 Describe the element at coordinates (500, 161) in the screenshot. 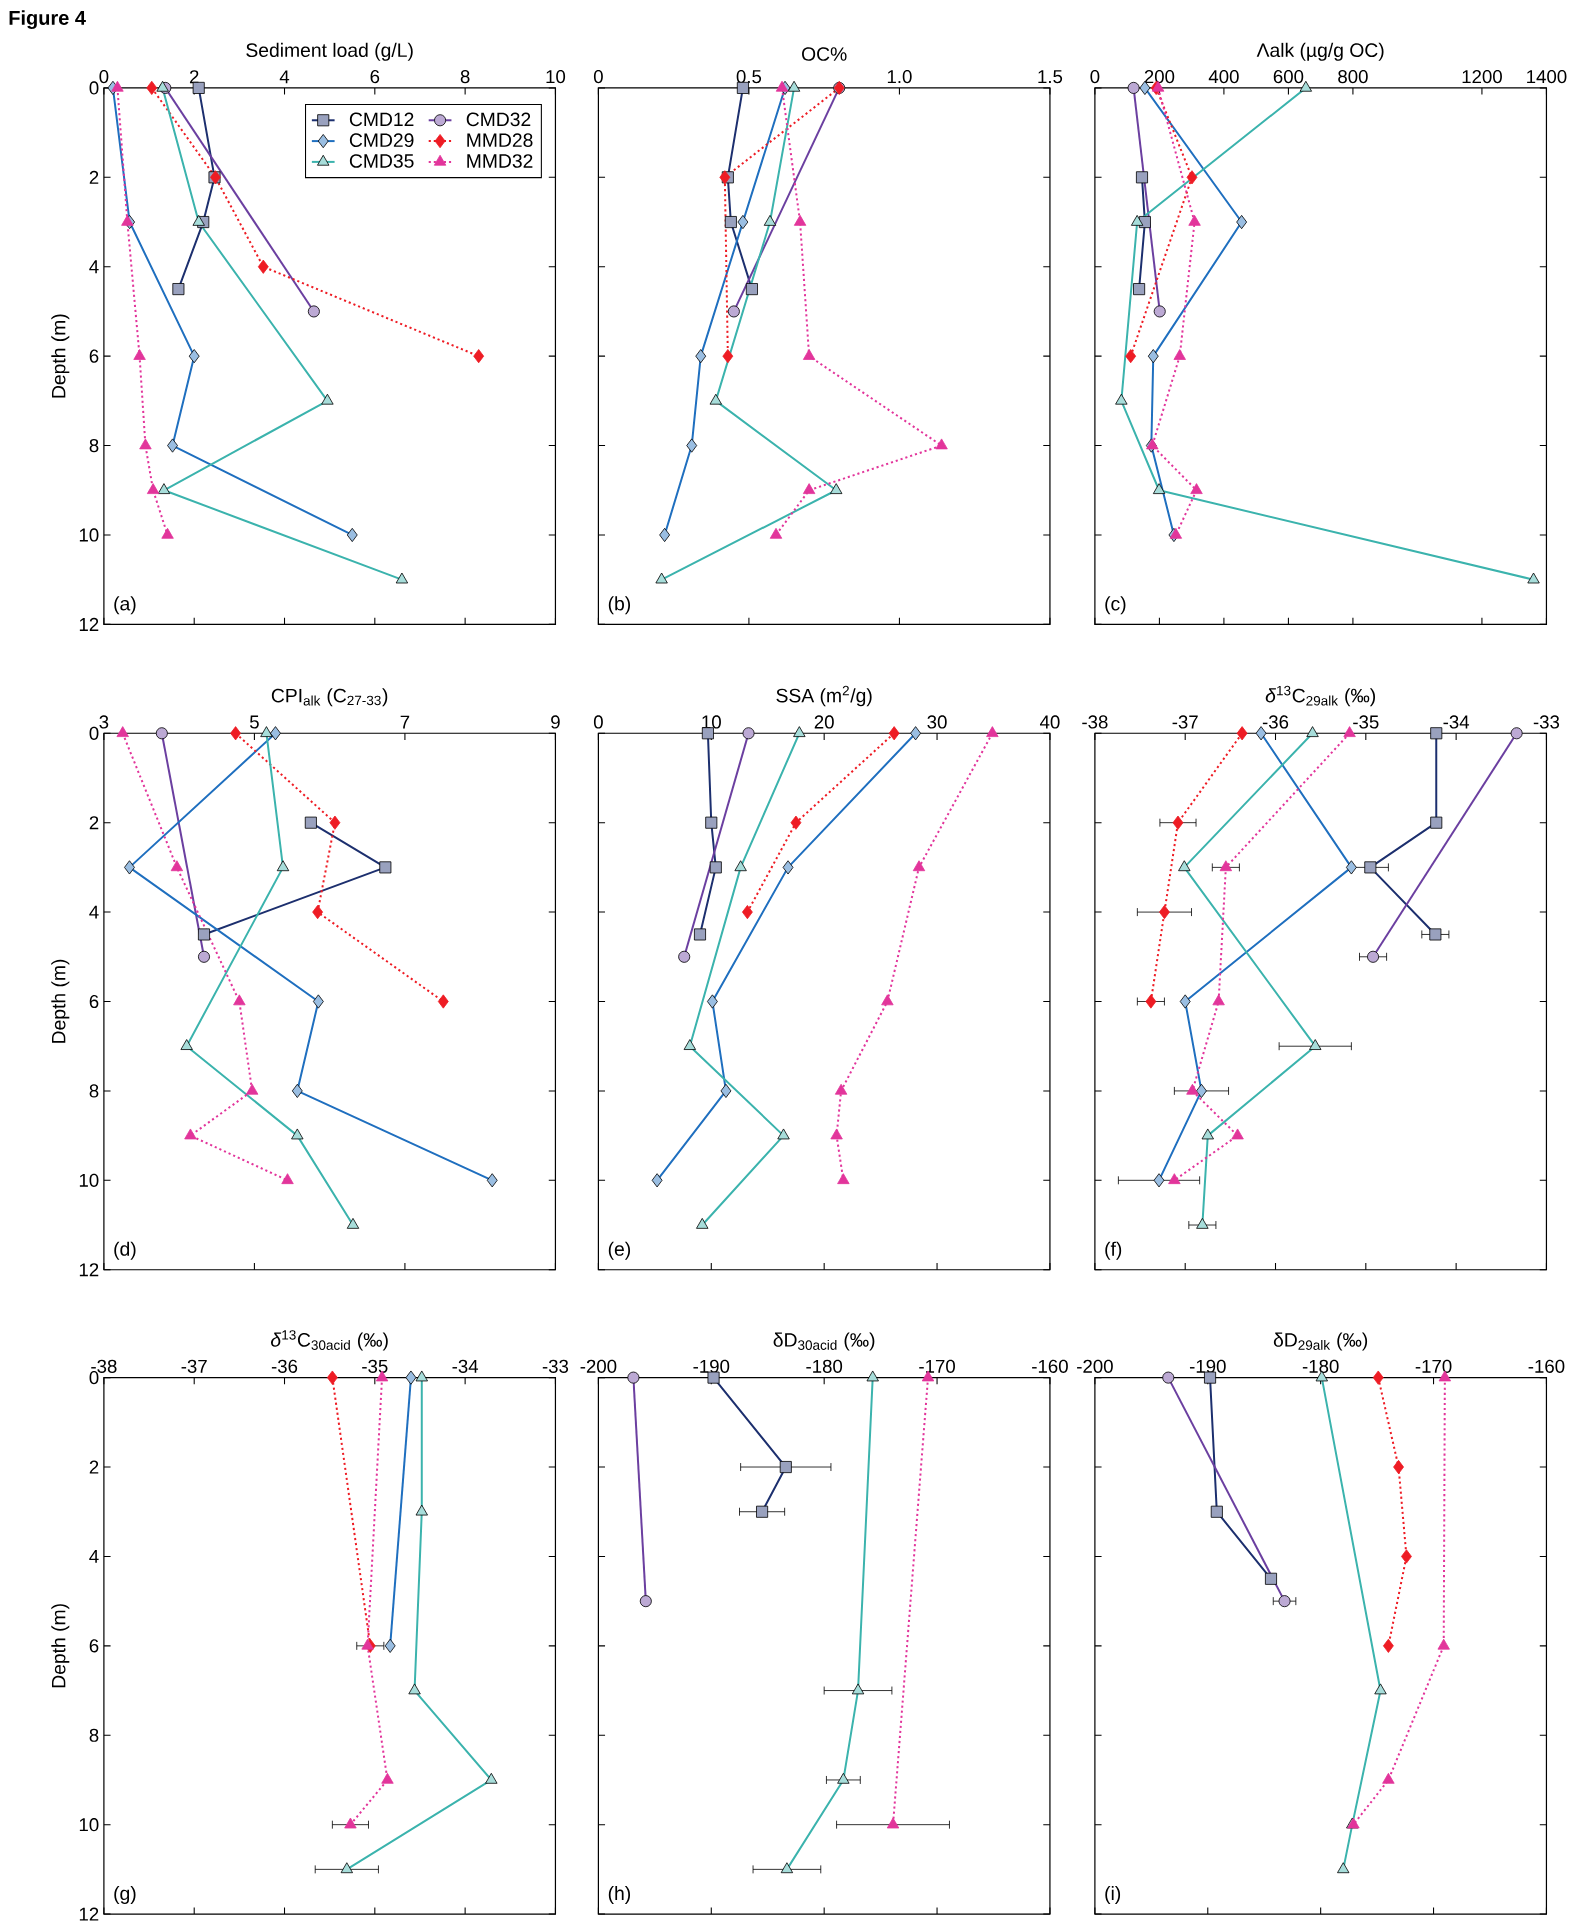

I see `legend-label: MMD32` at that location.